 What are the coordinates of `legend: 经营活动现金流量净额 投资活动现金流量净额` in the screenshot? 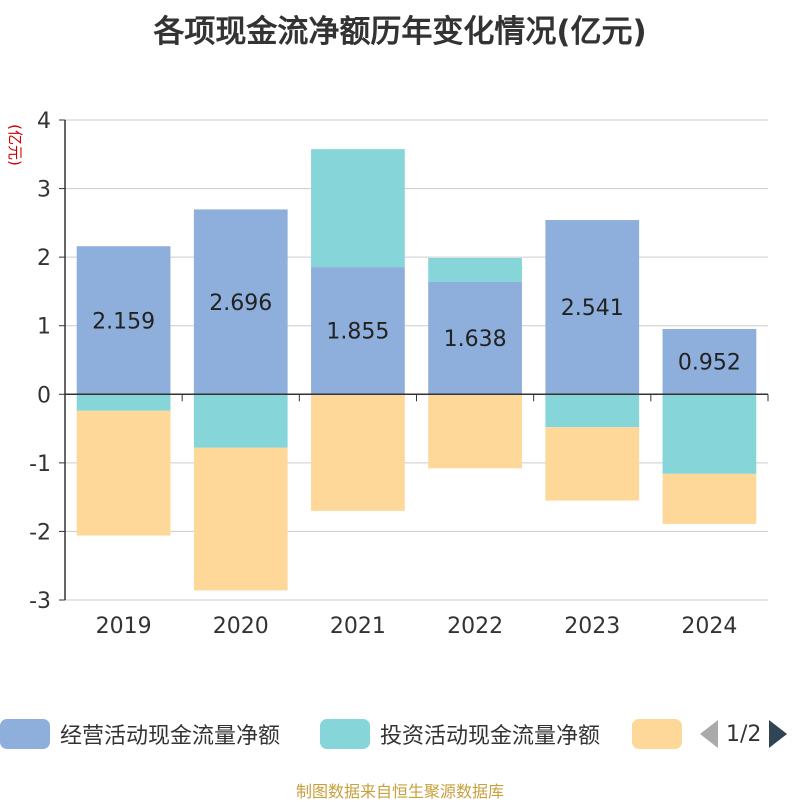 It's located at (400, 734).